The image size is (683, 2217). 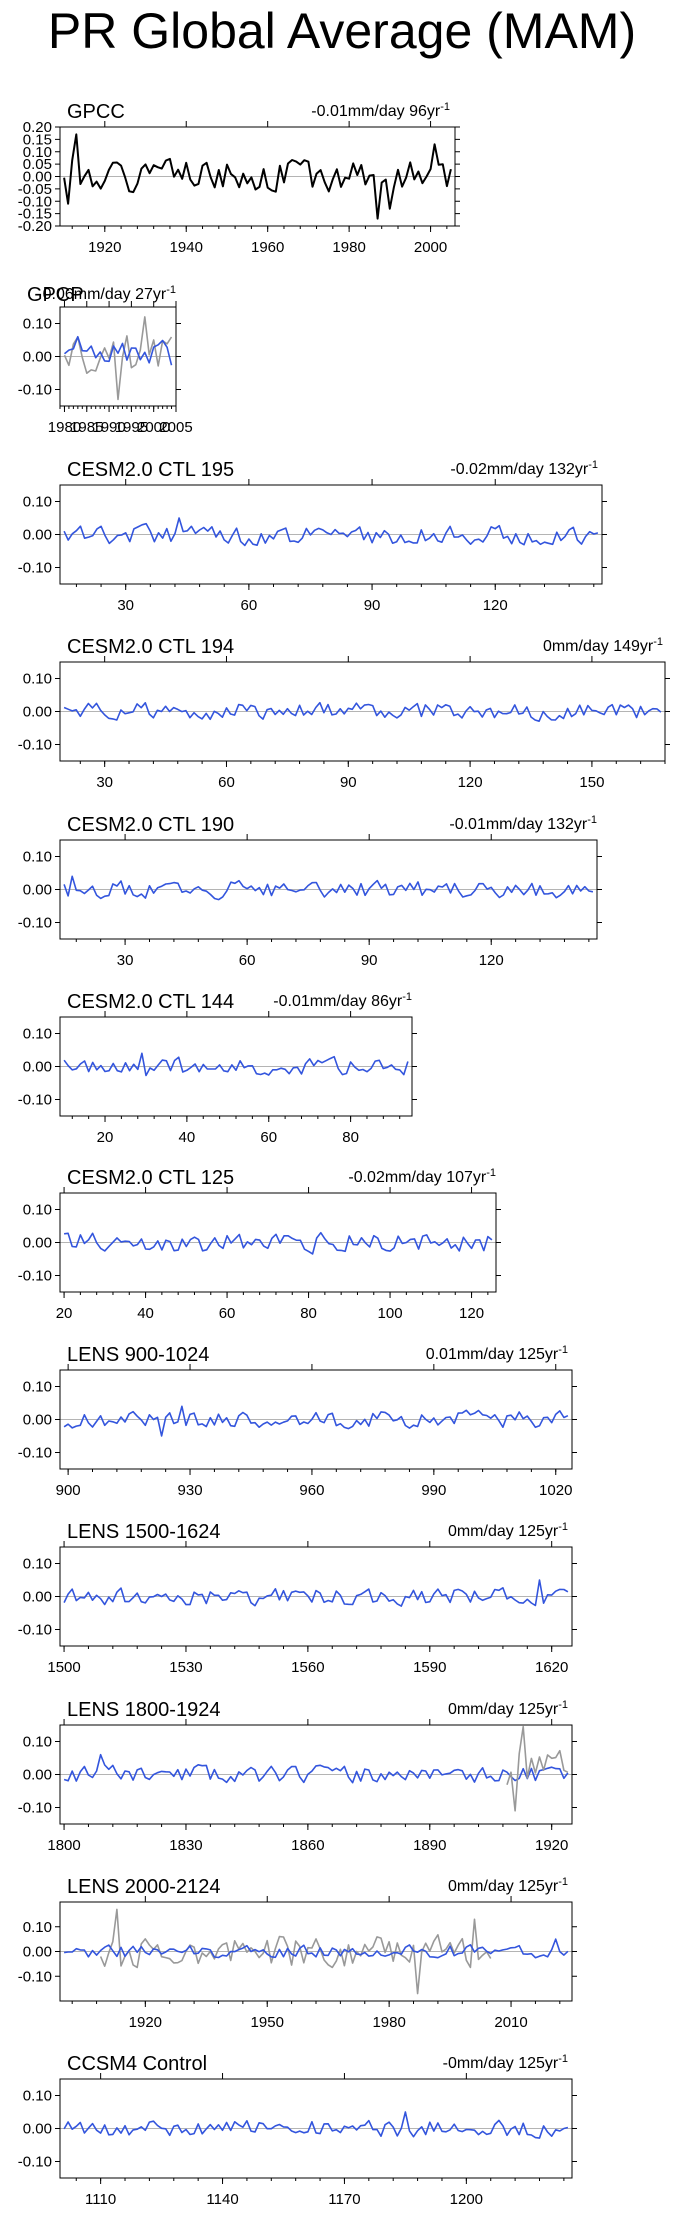 I want to click on panel-title: CCSM4 Control, so click(x=137, y=2064).